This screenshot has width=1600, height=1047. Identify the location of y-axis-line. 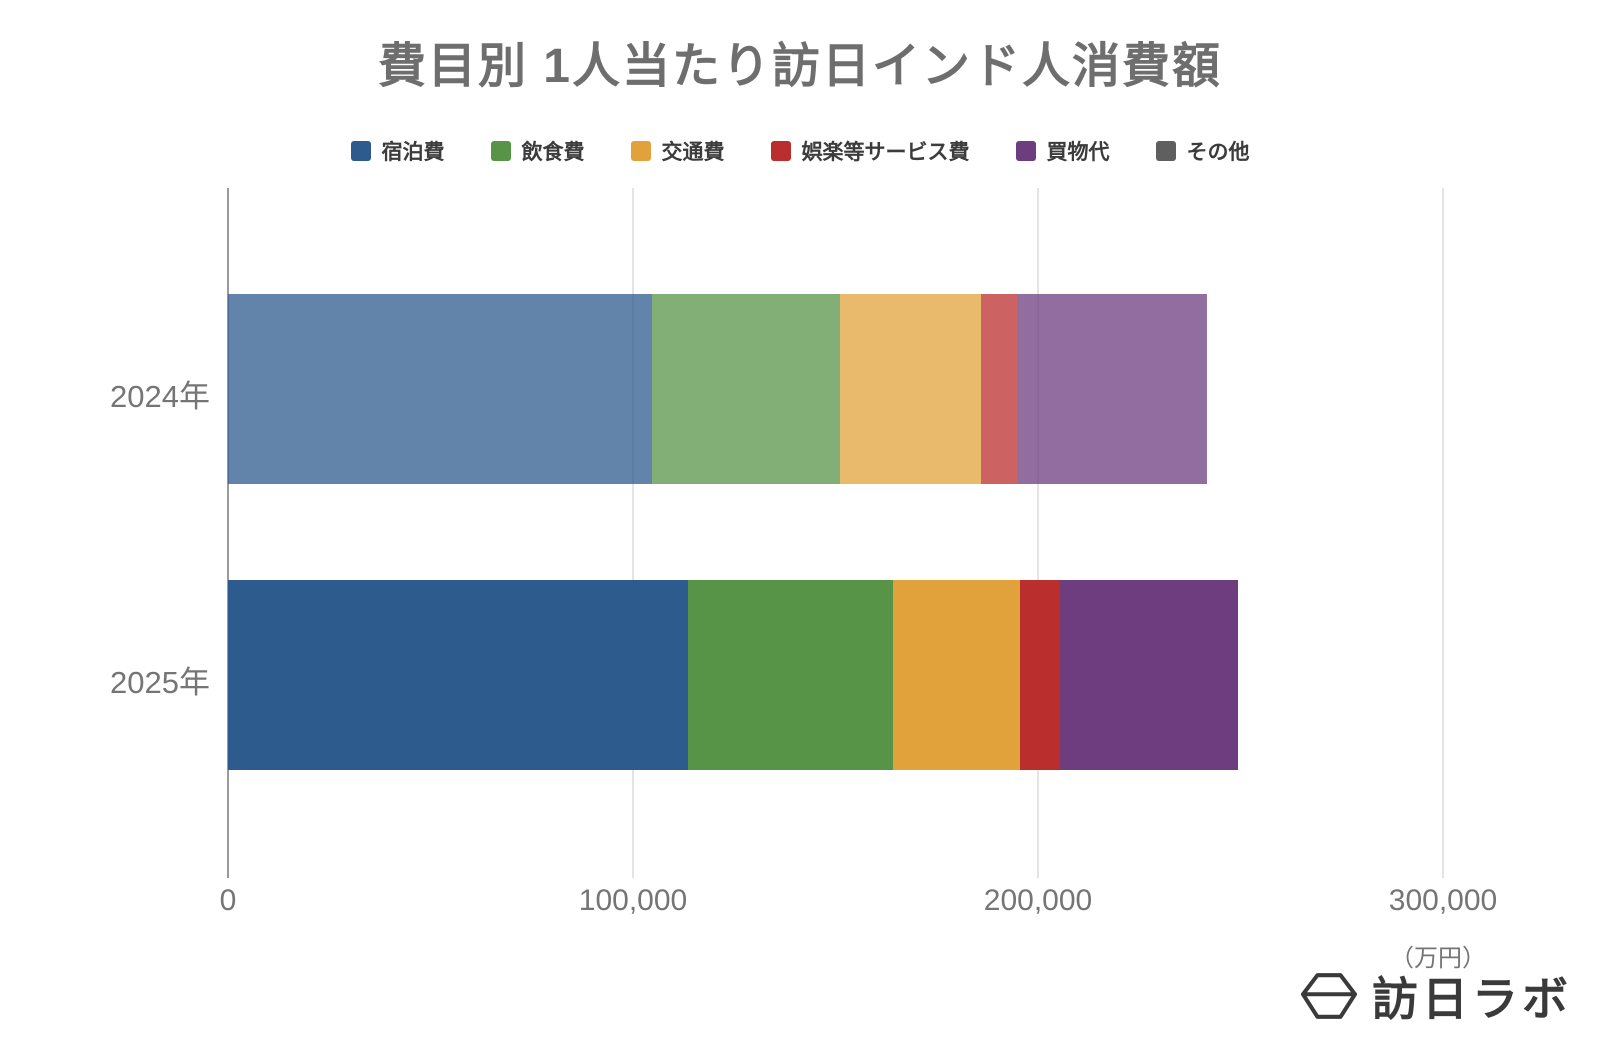
(228, 533).